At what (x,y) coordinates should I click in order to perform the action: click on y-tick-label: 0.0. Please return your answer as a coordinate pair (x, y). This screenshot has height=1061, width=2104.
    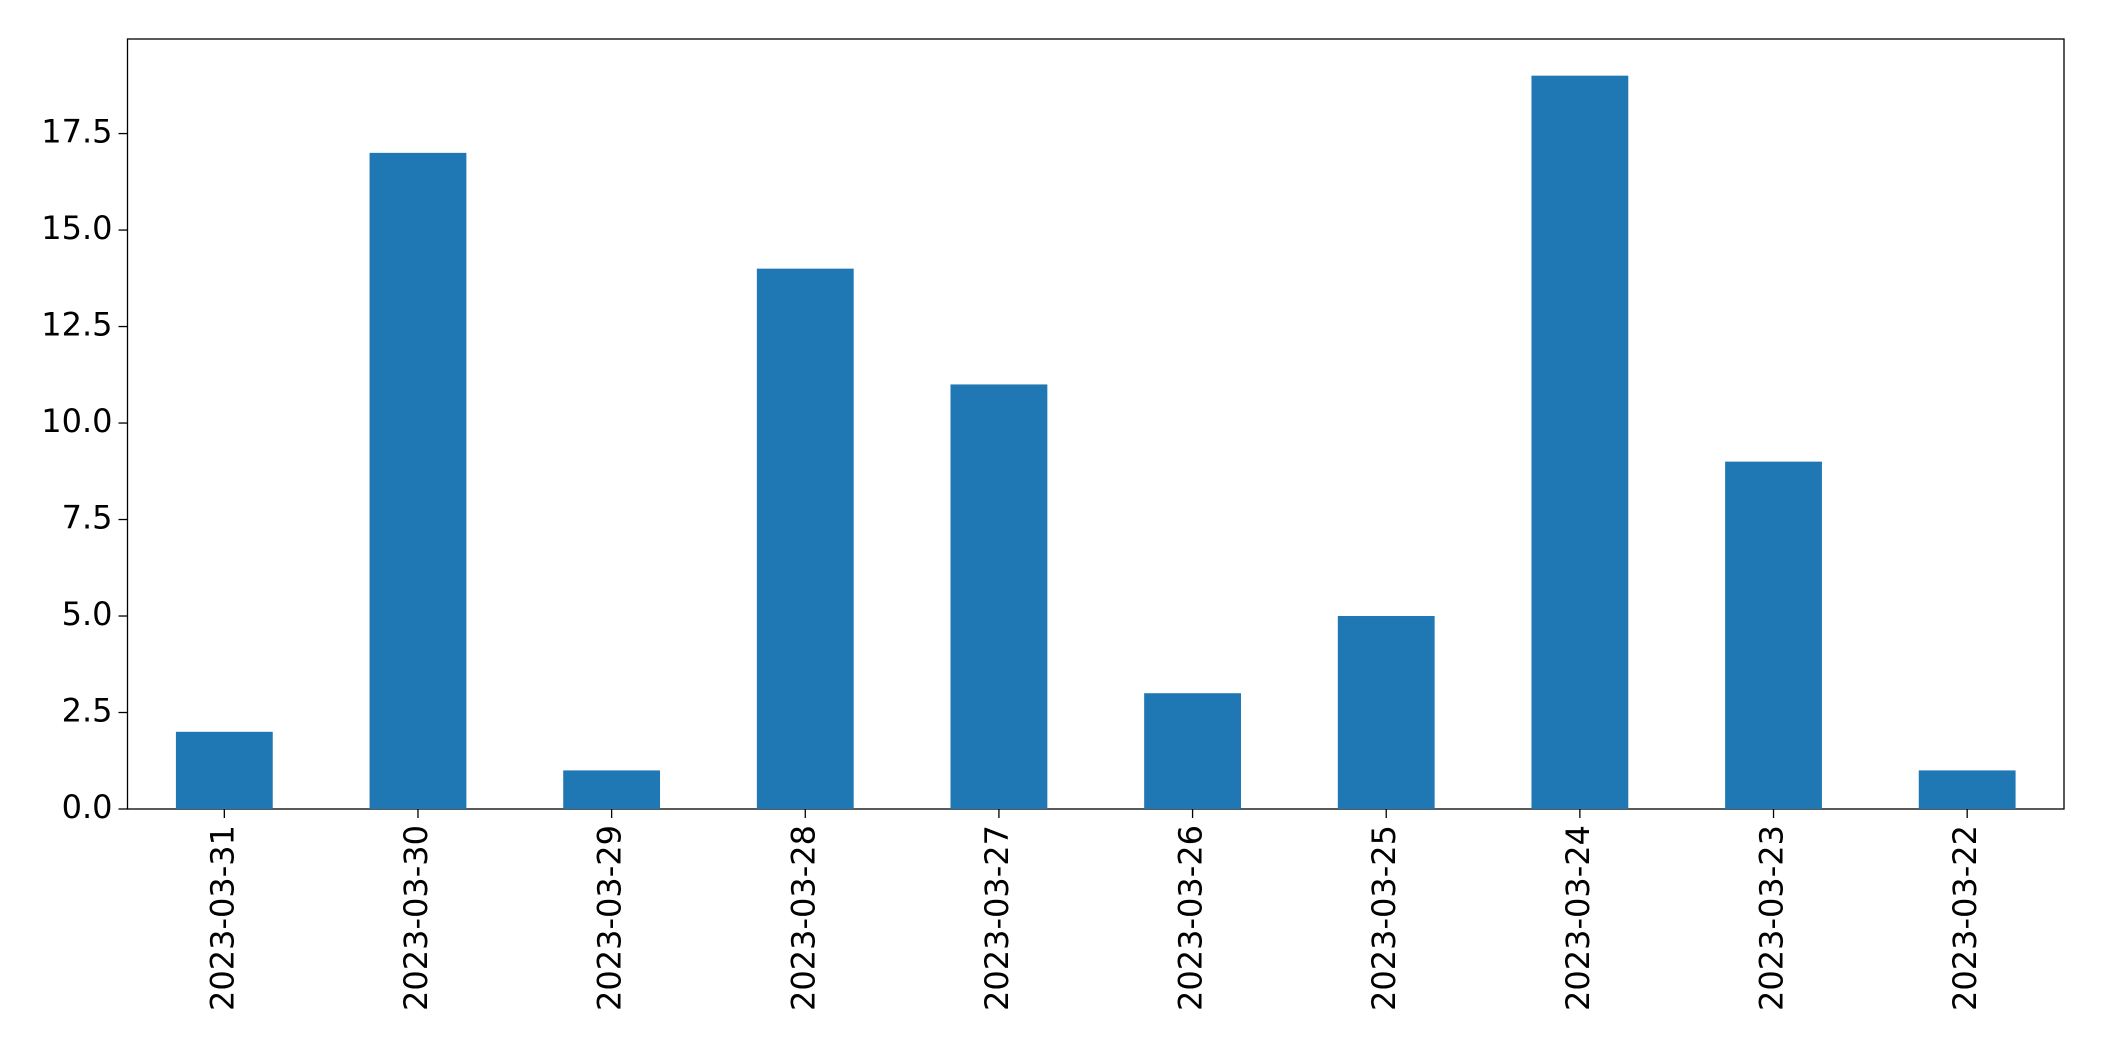
    Looking at the image, I should click on (87, 807).